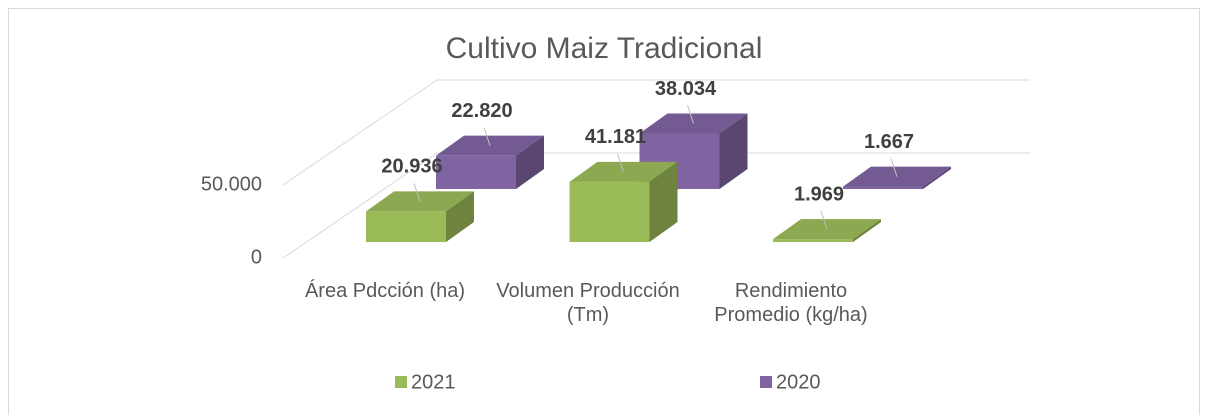  I want to click on data-label: 1.667, so click(889, 142).